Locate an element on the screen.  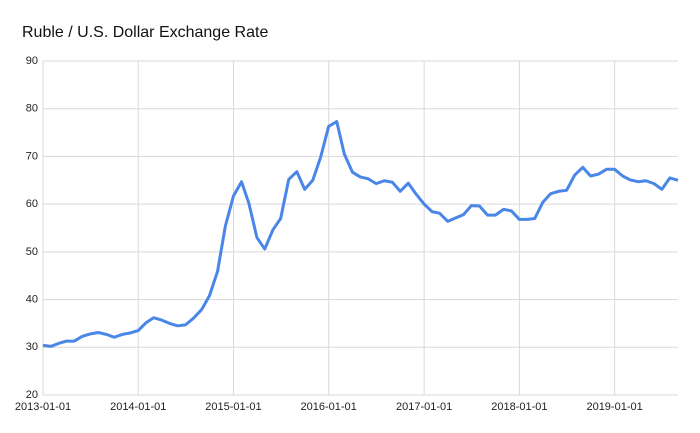
y-tick-label: 70 is located at coordinates (32, 156).